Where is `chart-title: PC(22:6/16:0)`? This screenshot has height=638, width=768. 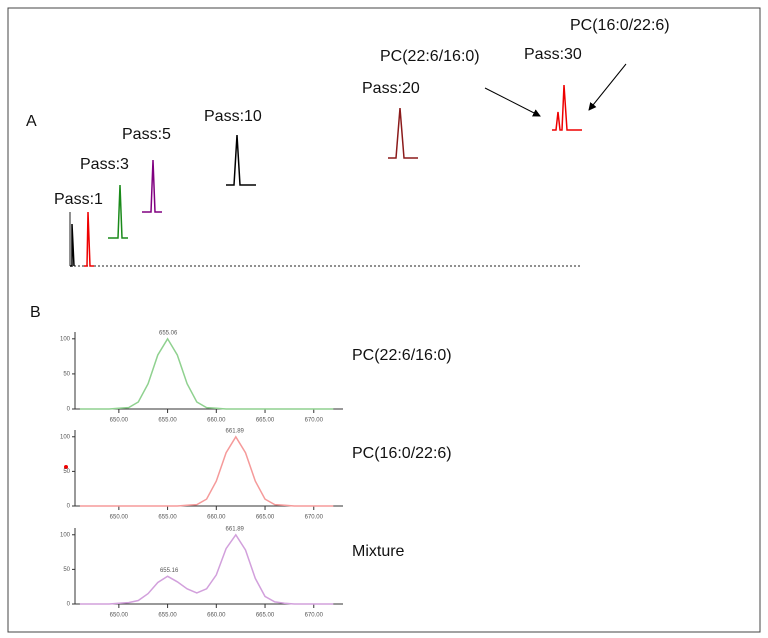 chart-title: PC(22:6/16:0) is located at coordinates (402, 355).